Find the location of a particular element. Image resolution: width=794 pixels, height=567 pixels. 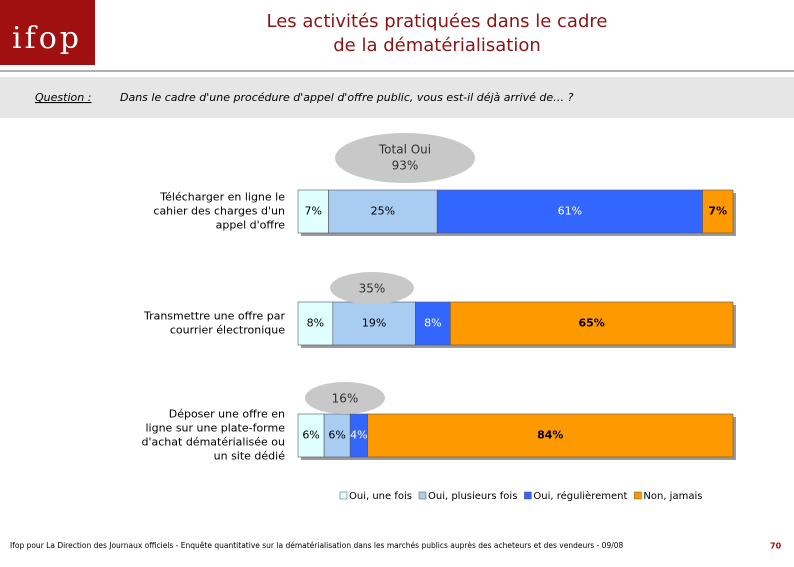

divider is located at coordinates (397, 71).